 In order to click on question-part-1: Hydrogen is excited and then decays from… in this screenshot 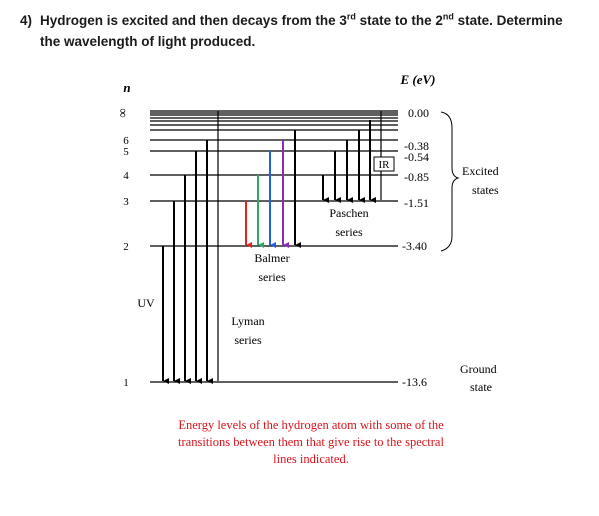, I will do `click(193, 20)`.